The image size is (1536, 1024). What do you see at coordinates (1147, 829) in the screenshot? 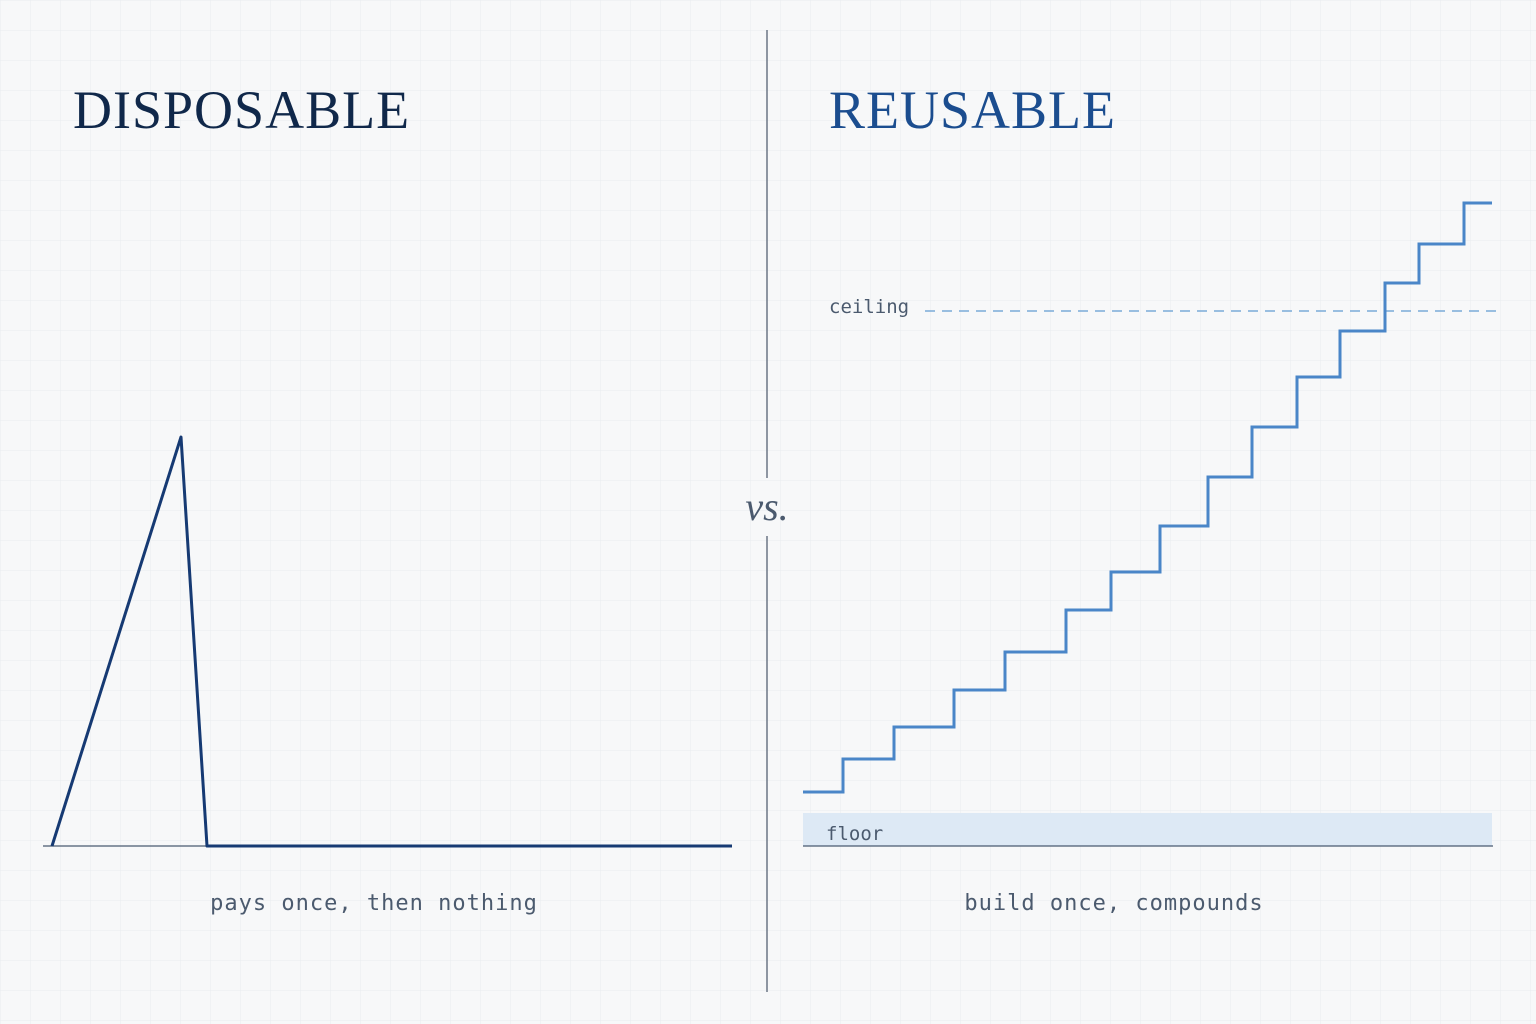
I see `floor-band` at bounding box center [1147, 829].